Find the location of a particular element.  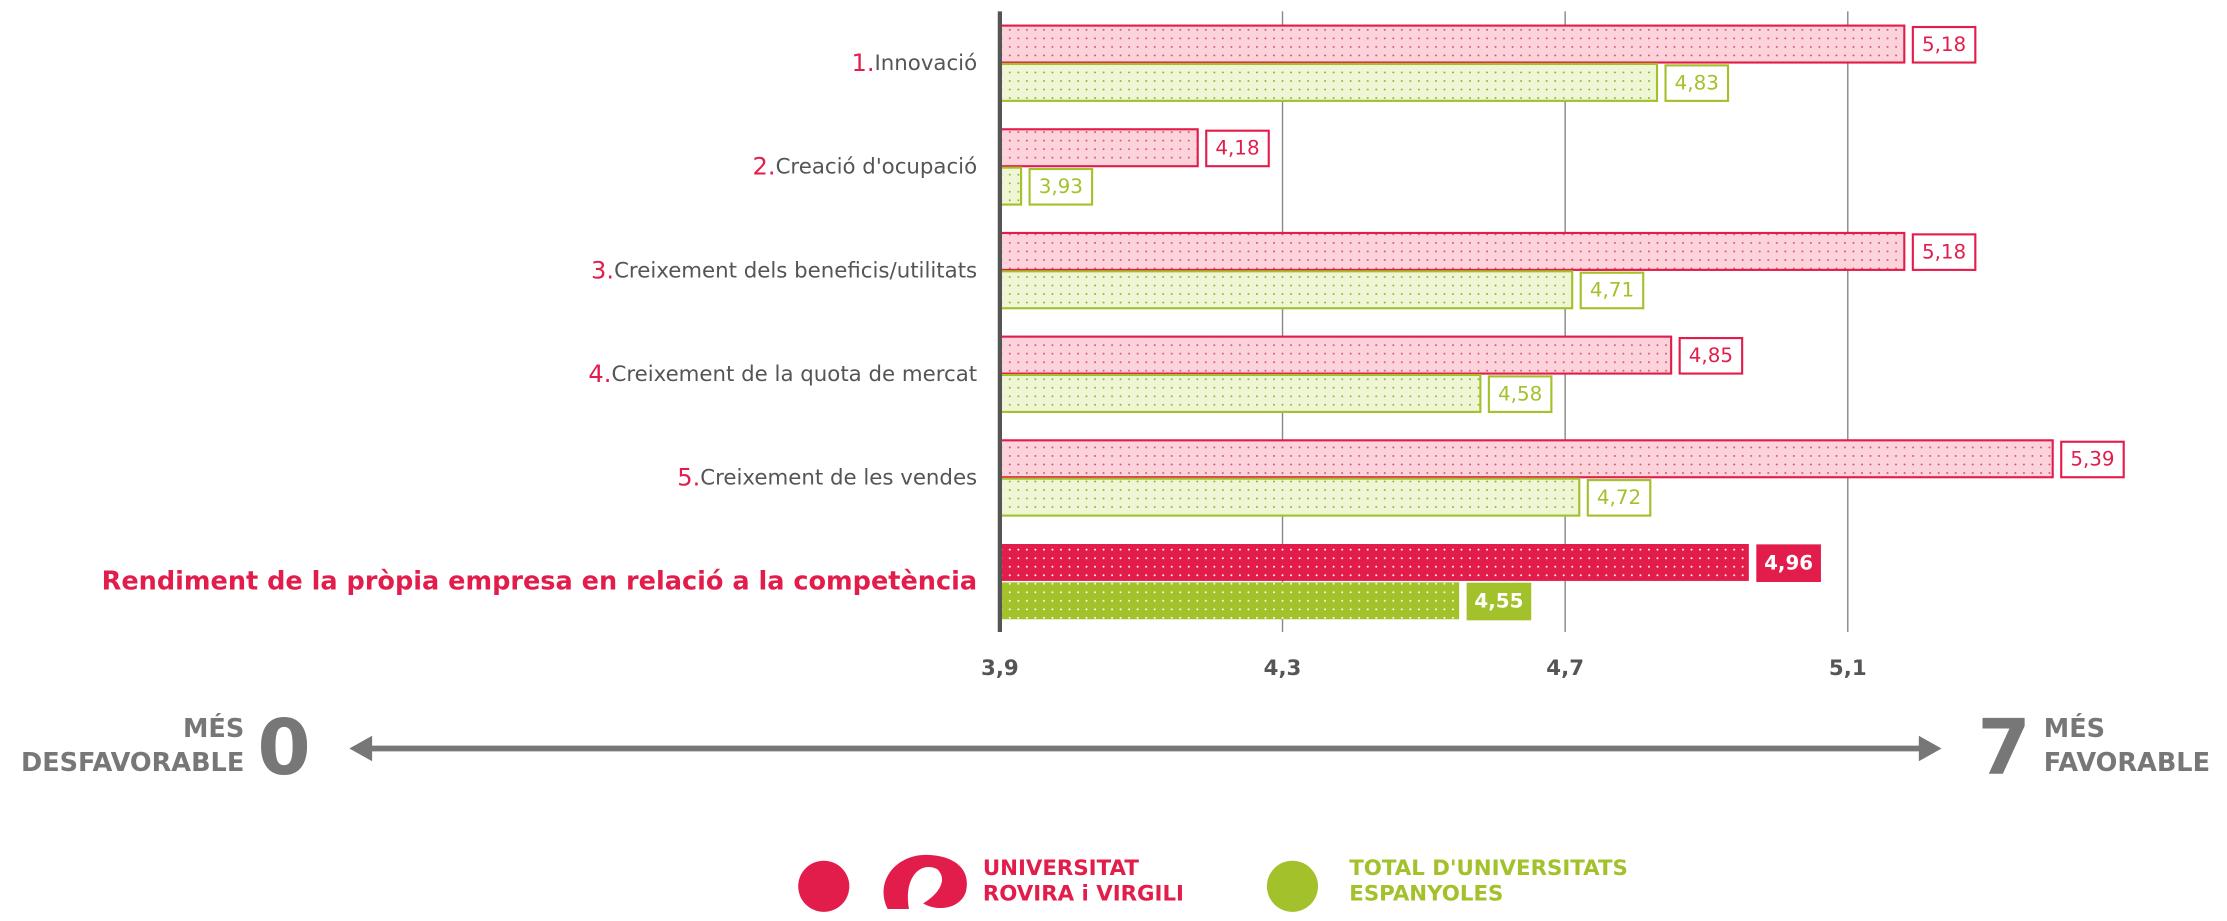

category-name: Creixement de la quota de mercat is located at coordinates (794, 374).